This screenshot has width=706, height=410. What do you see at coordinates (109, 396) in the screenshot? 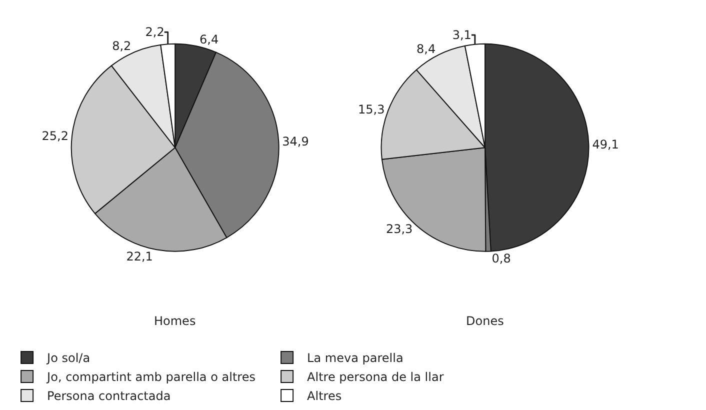
I see `legend-label: Persona contractada` at bounding box center [109, 396].